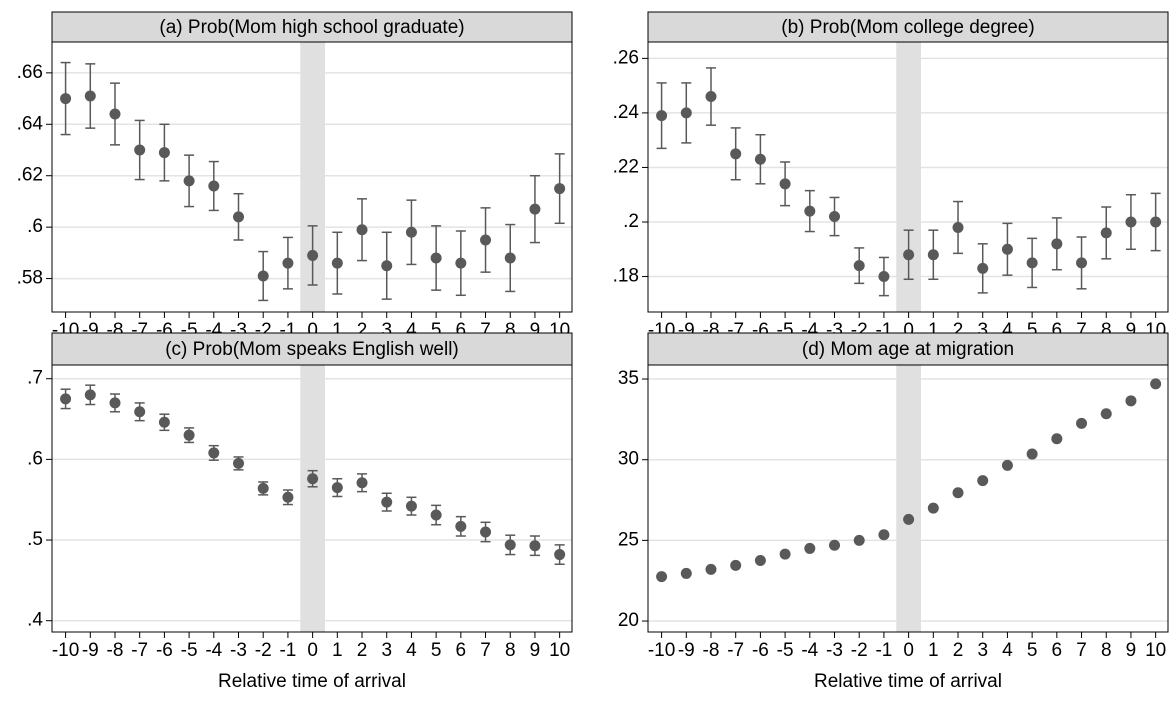 This screenshot has height=704, width=1176. Describe the element at coordinates (1131, 330) in the screenshot. I see `x-tick-label: 9` at that location.